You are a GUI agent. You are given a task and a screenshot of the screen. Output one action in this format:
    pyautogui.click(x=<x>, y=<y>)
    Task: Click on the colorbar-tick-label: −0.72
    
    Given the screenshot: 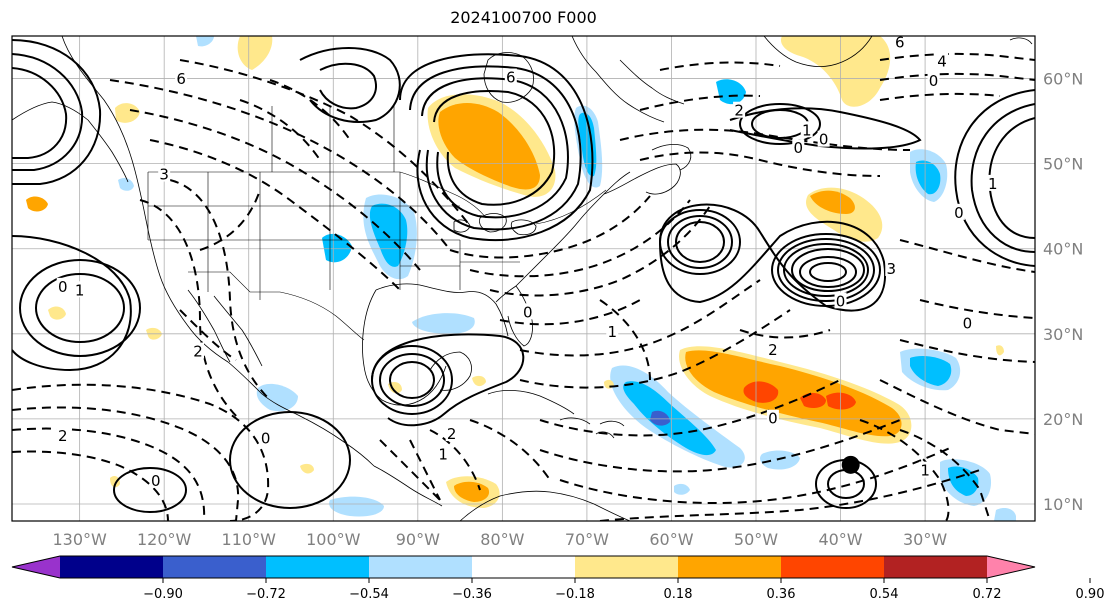 What is the action you would take?
    pyautogui.click(x=266, y=594)
    